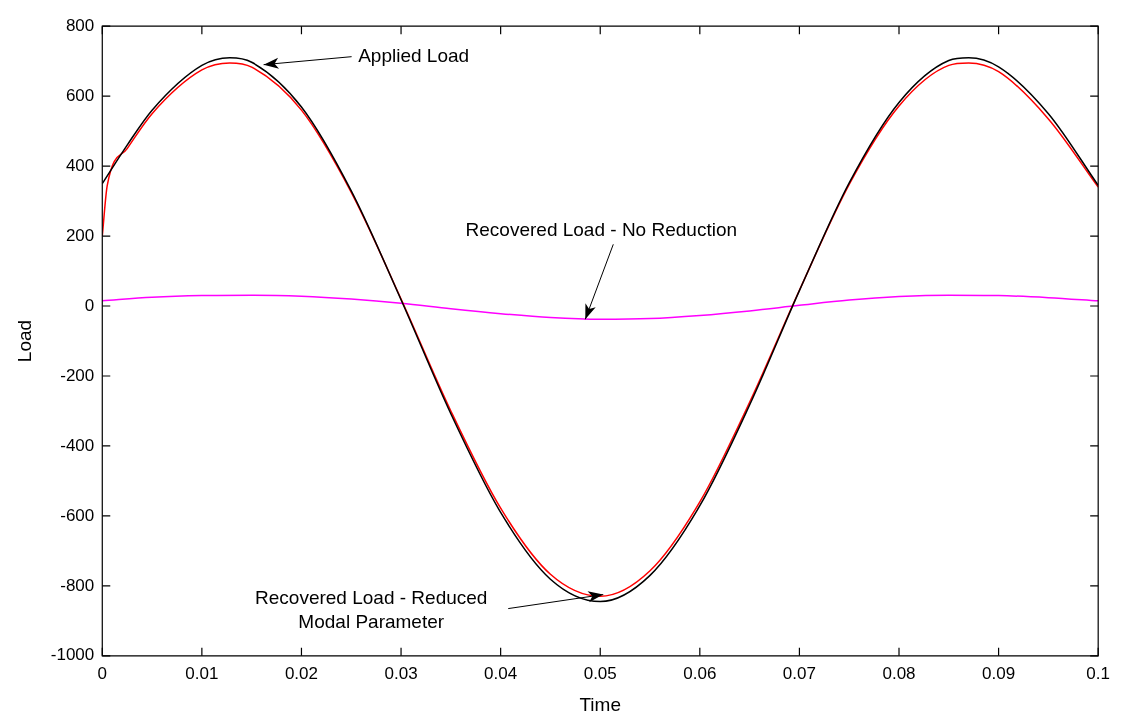 This screenshot has width=1126, height=727. What do you see at coordinates (202, 673) in the screenshot?
I see `x-tick-label: 0.01` at bounding box center [202, 673].